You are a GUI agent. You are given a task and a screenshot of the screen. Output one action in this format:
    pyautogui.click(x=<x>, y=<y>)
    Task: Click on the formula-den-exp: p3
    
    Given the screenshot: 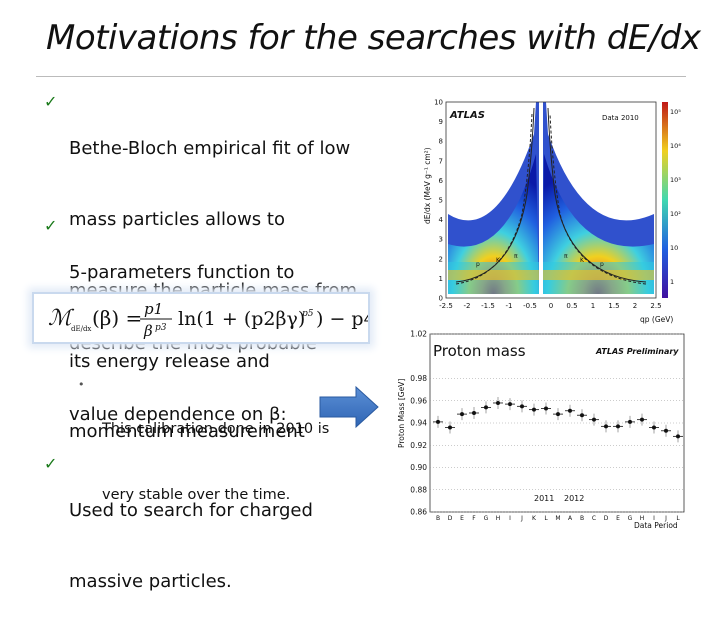 What is the action you would take?
    pyautogui.click(x=161, y=328)
    